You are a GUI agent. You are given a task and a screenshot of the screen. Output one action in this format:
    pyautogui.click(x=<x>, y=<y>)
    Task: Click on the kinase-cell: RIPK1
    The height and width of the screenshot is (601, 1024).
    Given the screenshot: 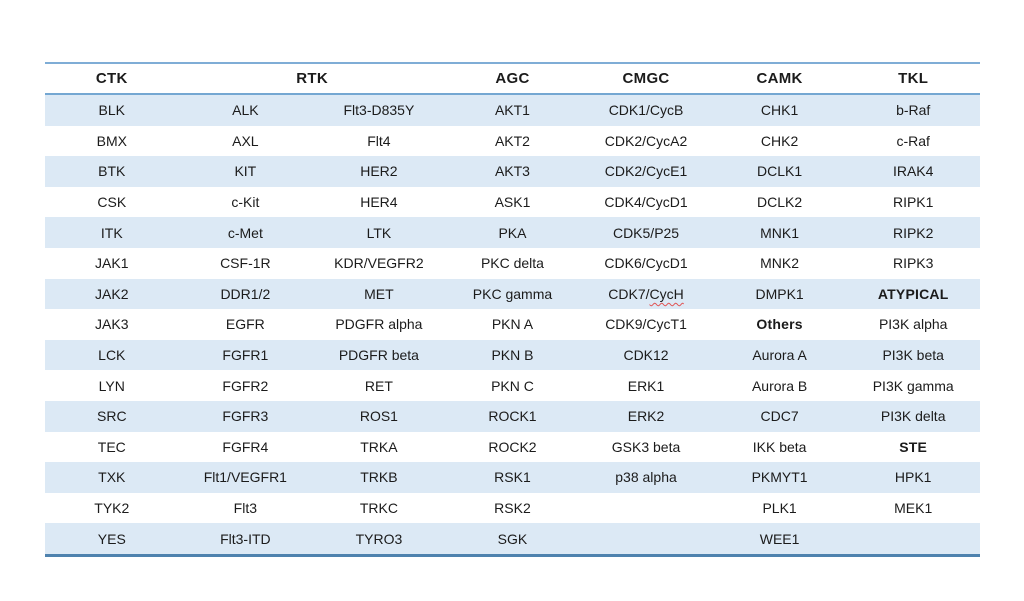 What is the action you would take?
    pyautogui.click(x=913, y=202)
    